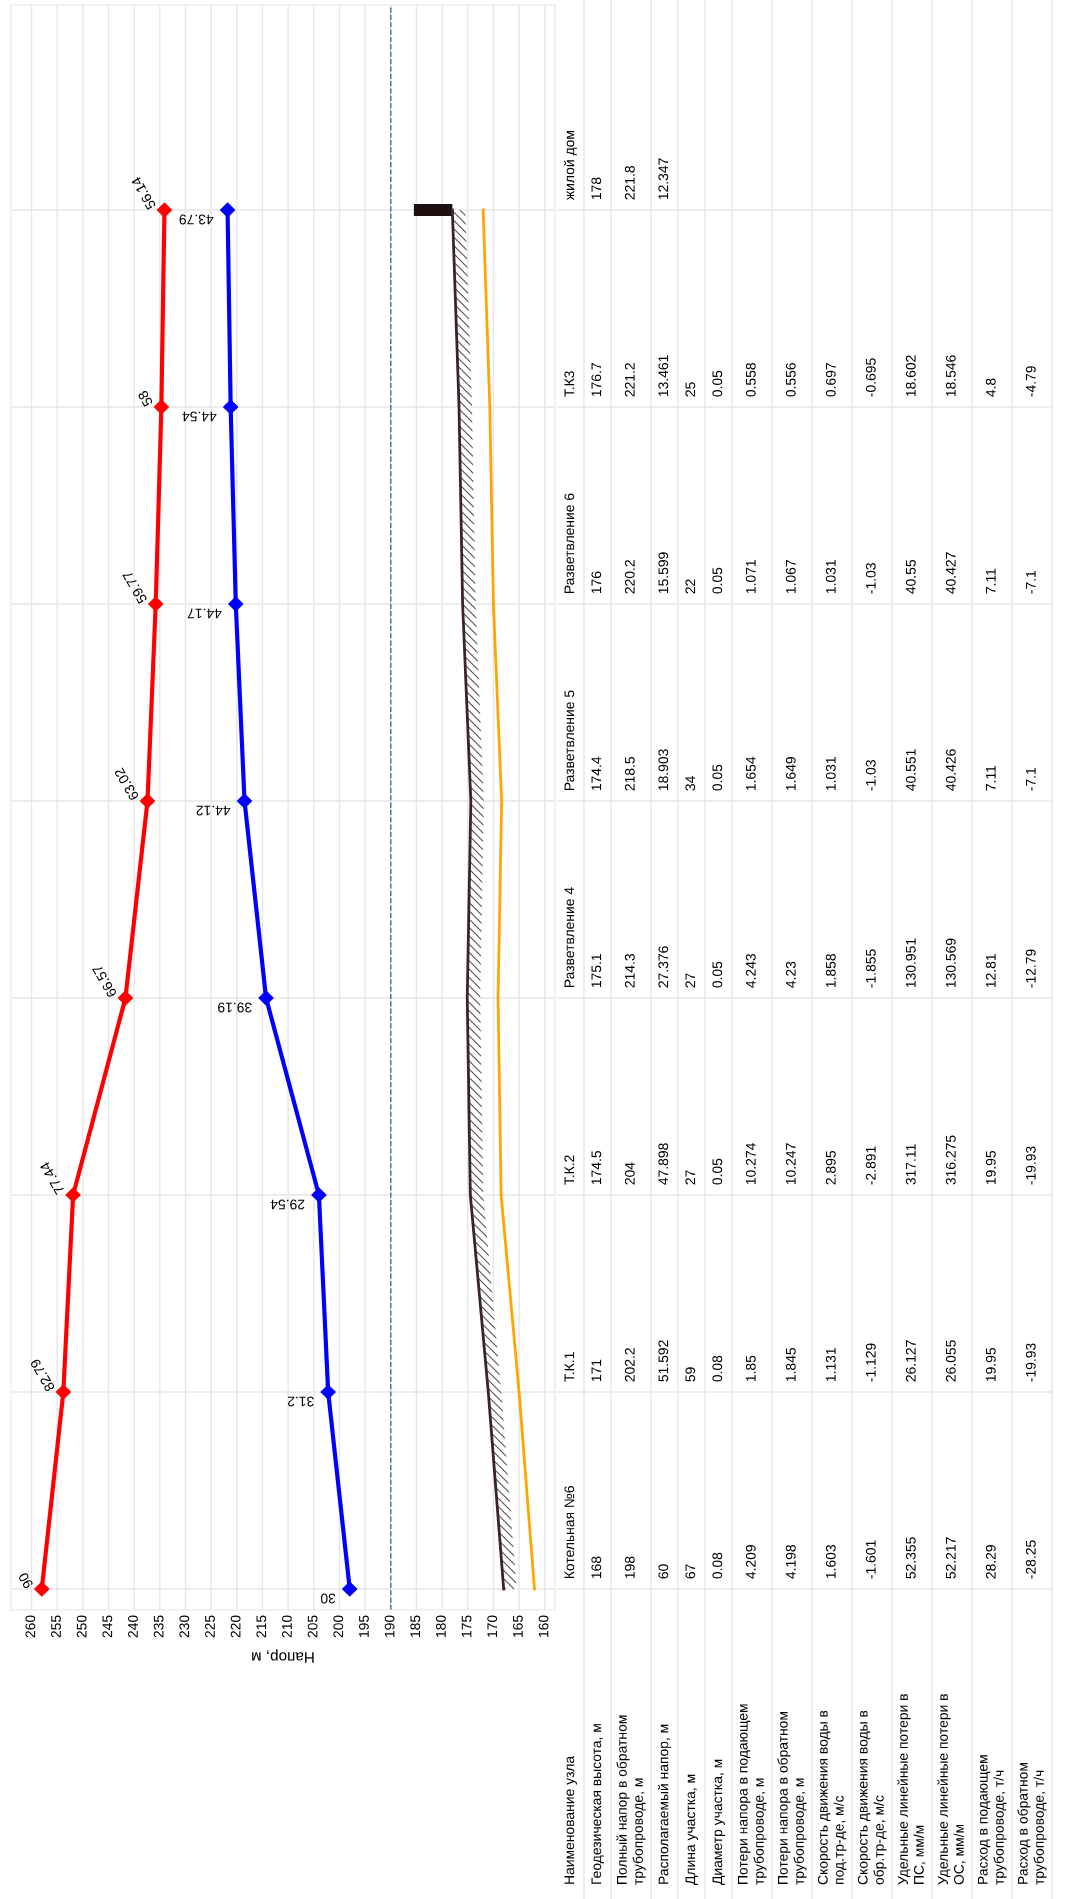  Describe the element at coordinates (629, 380) in the screenshot. I see `text: 221.2` at that location.